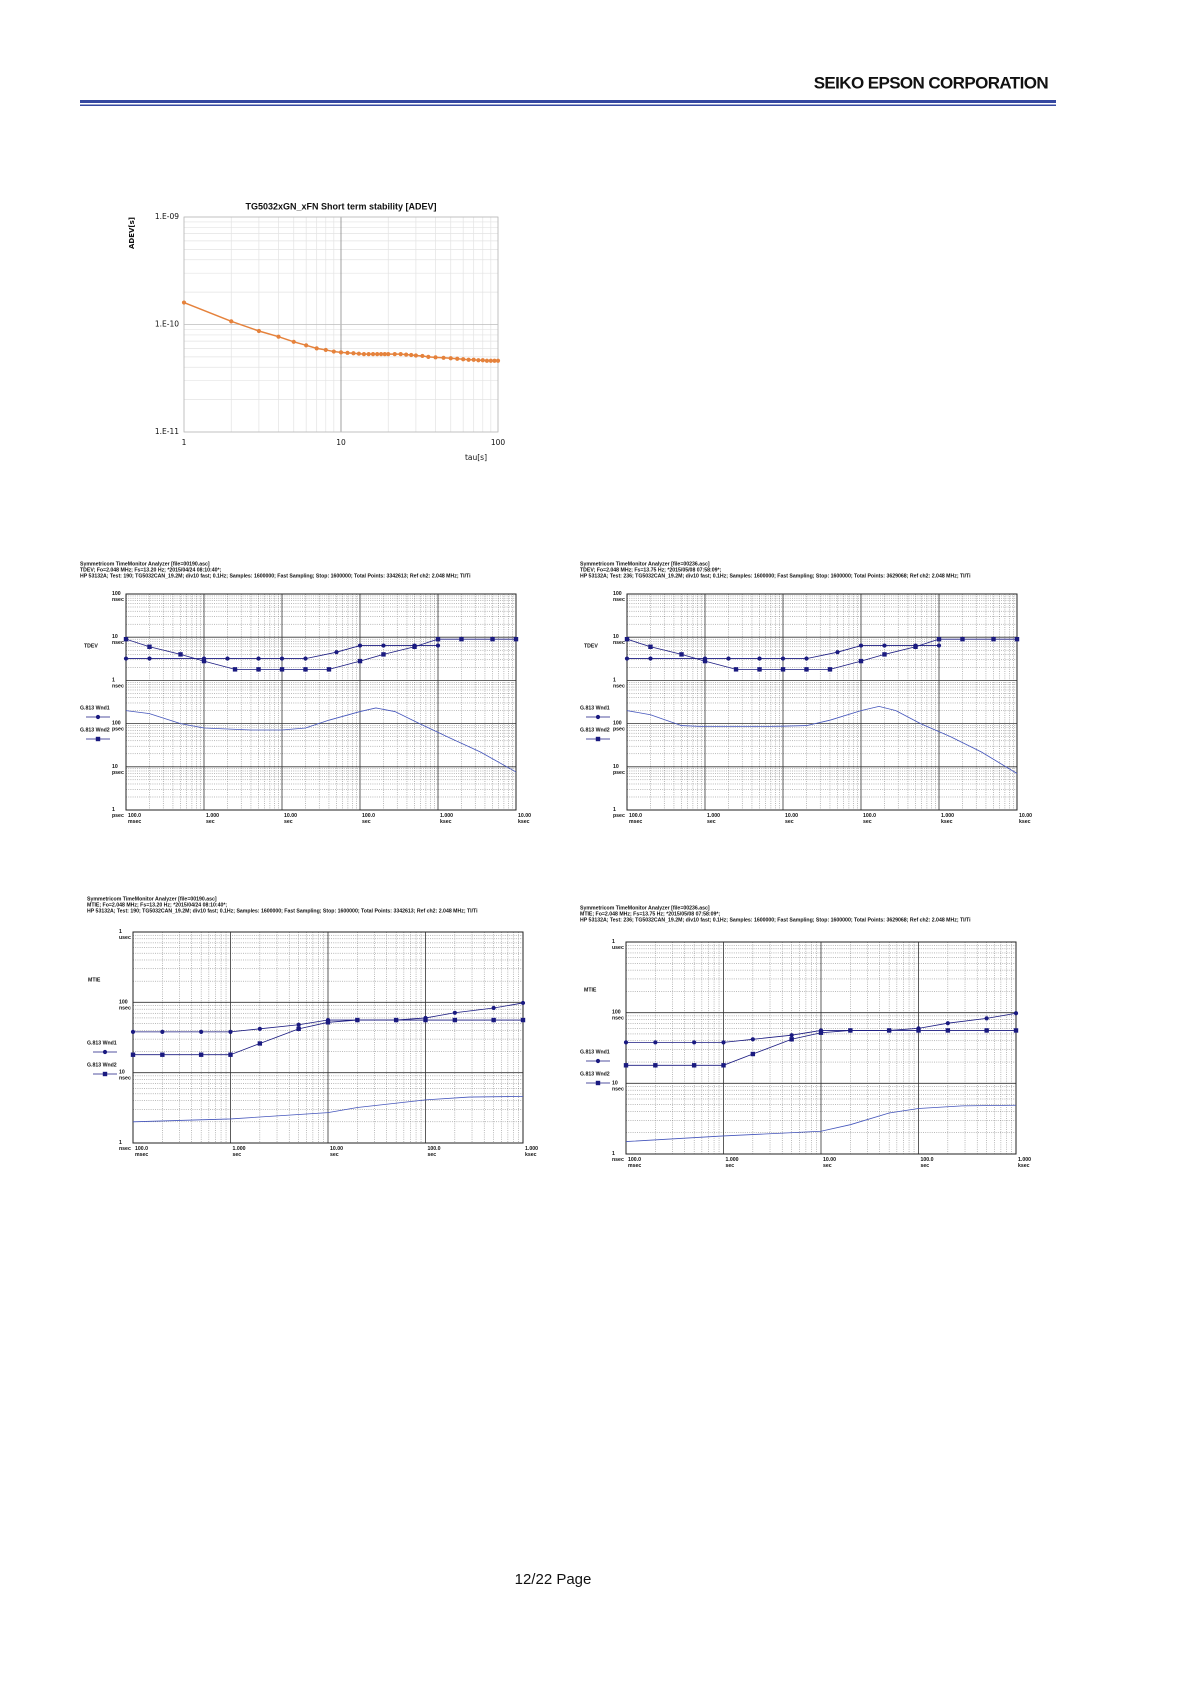  Describe the element at coordinates (553, 1579) in the screenshot. I see `page-number: 12/22 Page` at that location.